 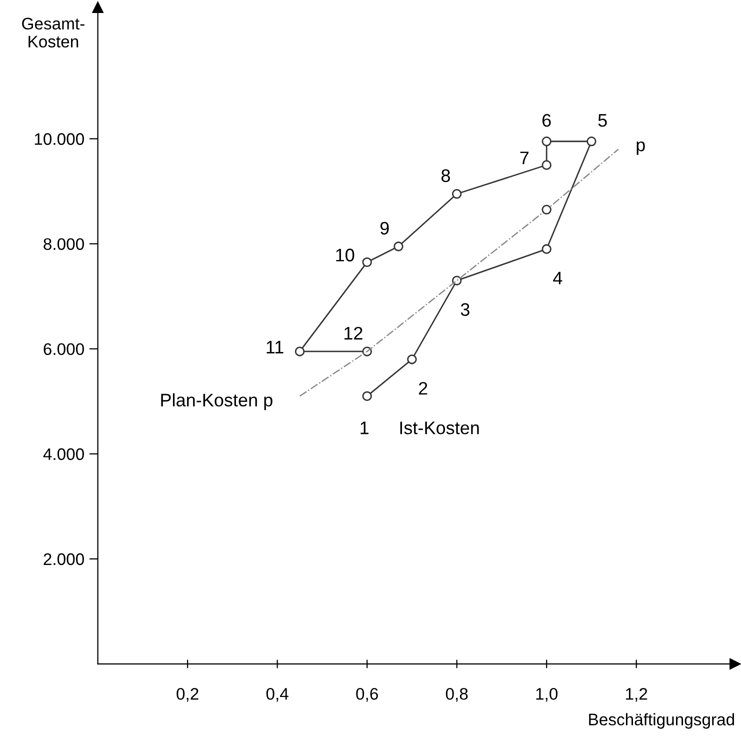 I want to click on y-tick-label: 10.000, so click(x=59, y=139).